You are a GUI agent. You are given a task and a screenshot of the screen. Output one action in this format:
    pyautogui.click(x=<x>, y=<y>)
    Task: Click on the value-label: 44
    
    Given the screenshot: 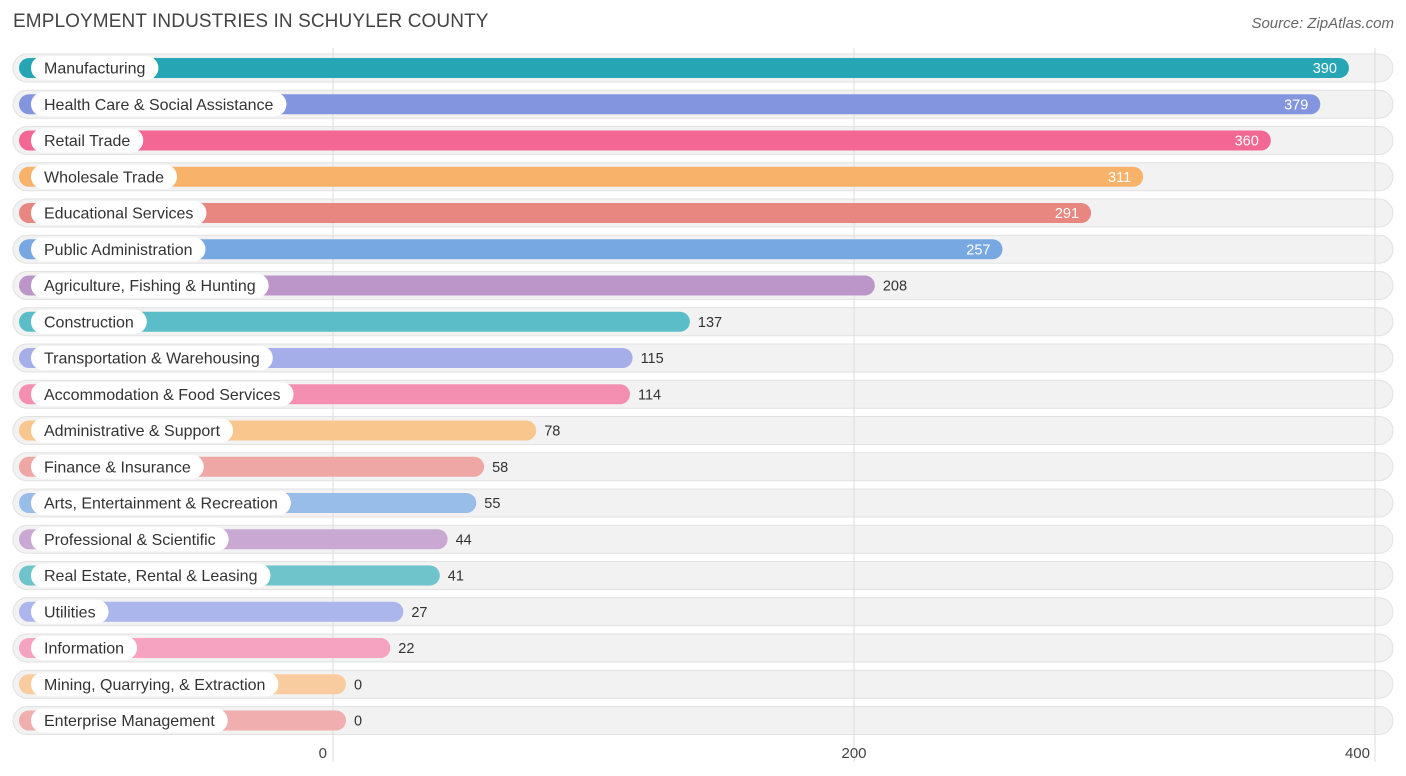 What is the action you would take?
    pyautogui.click(x=464, y=540)
    